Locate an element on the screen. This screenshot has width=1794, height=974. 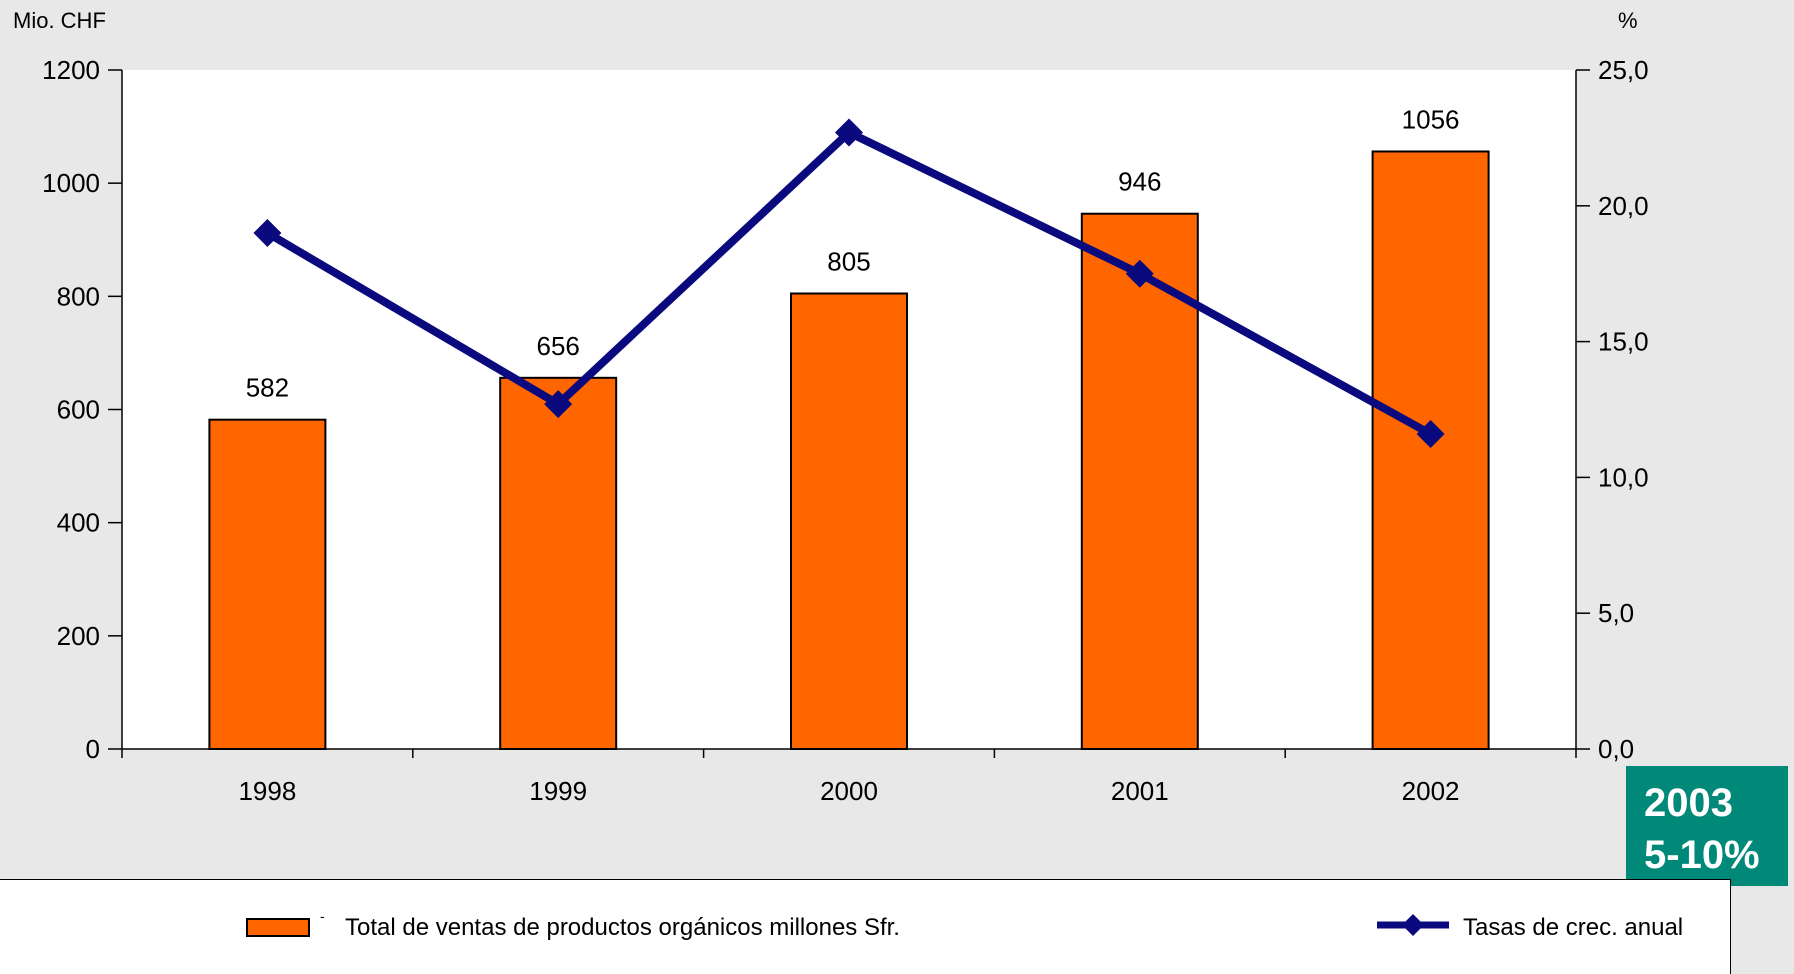
left-axis-tick-label: 1000 is located at coordinates (71, 183).